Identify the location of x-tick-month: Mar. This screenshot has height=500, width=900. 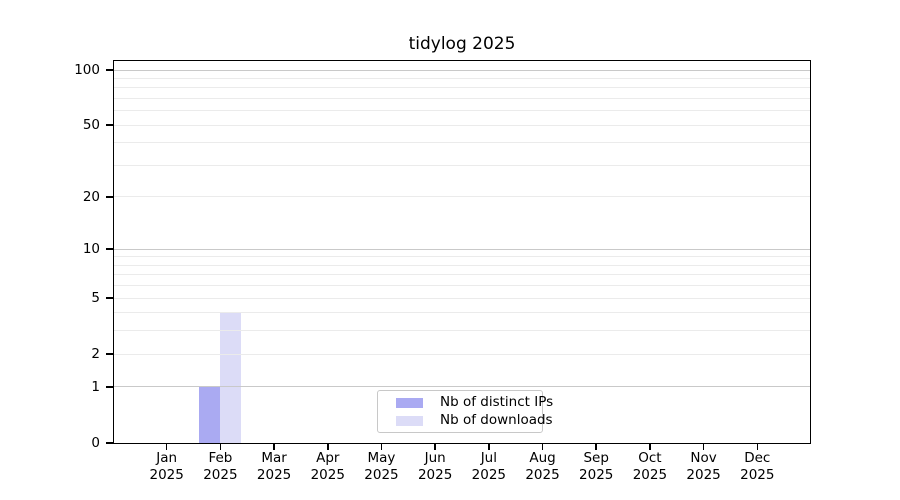
(274, 458).